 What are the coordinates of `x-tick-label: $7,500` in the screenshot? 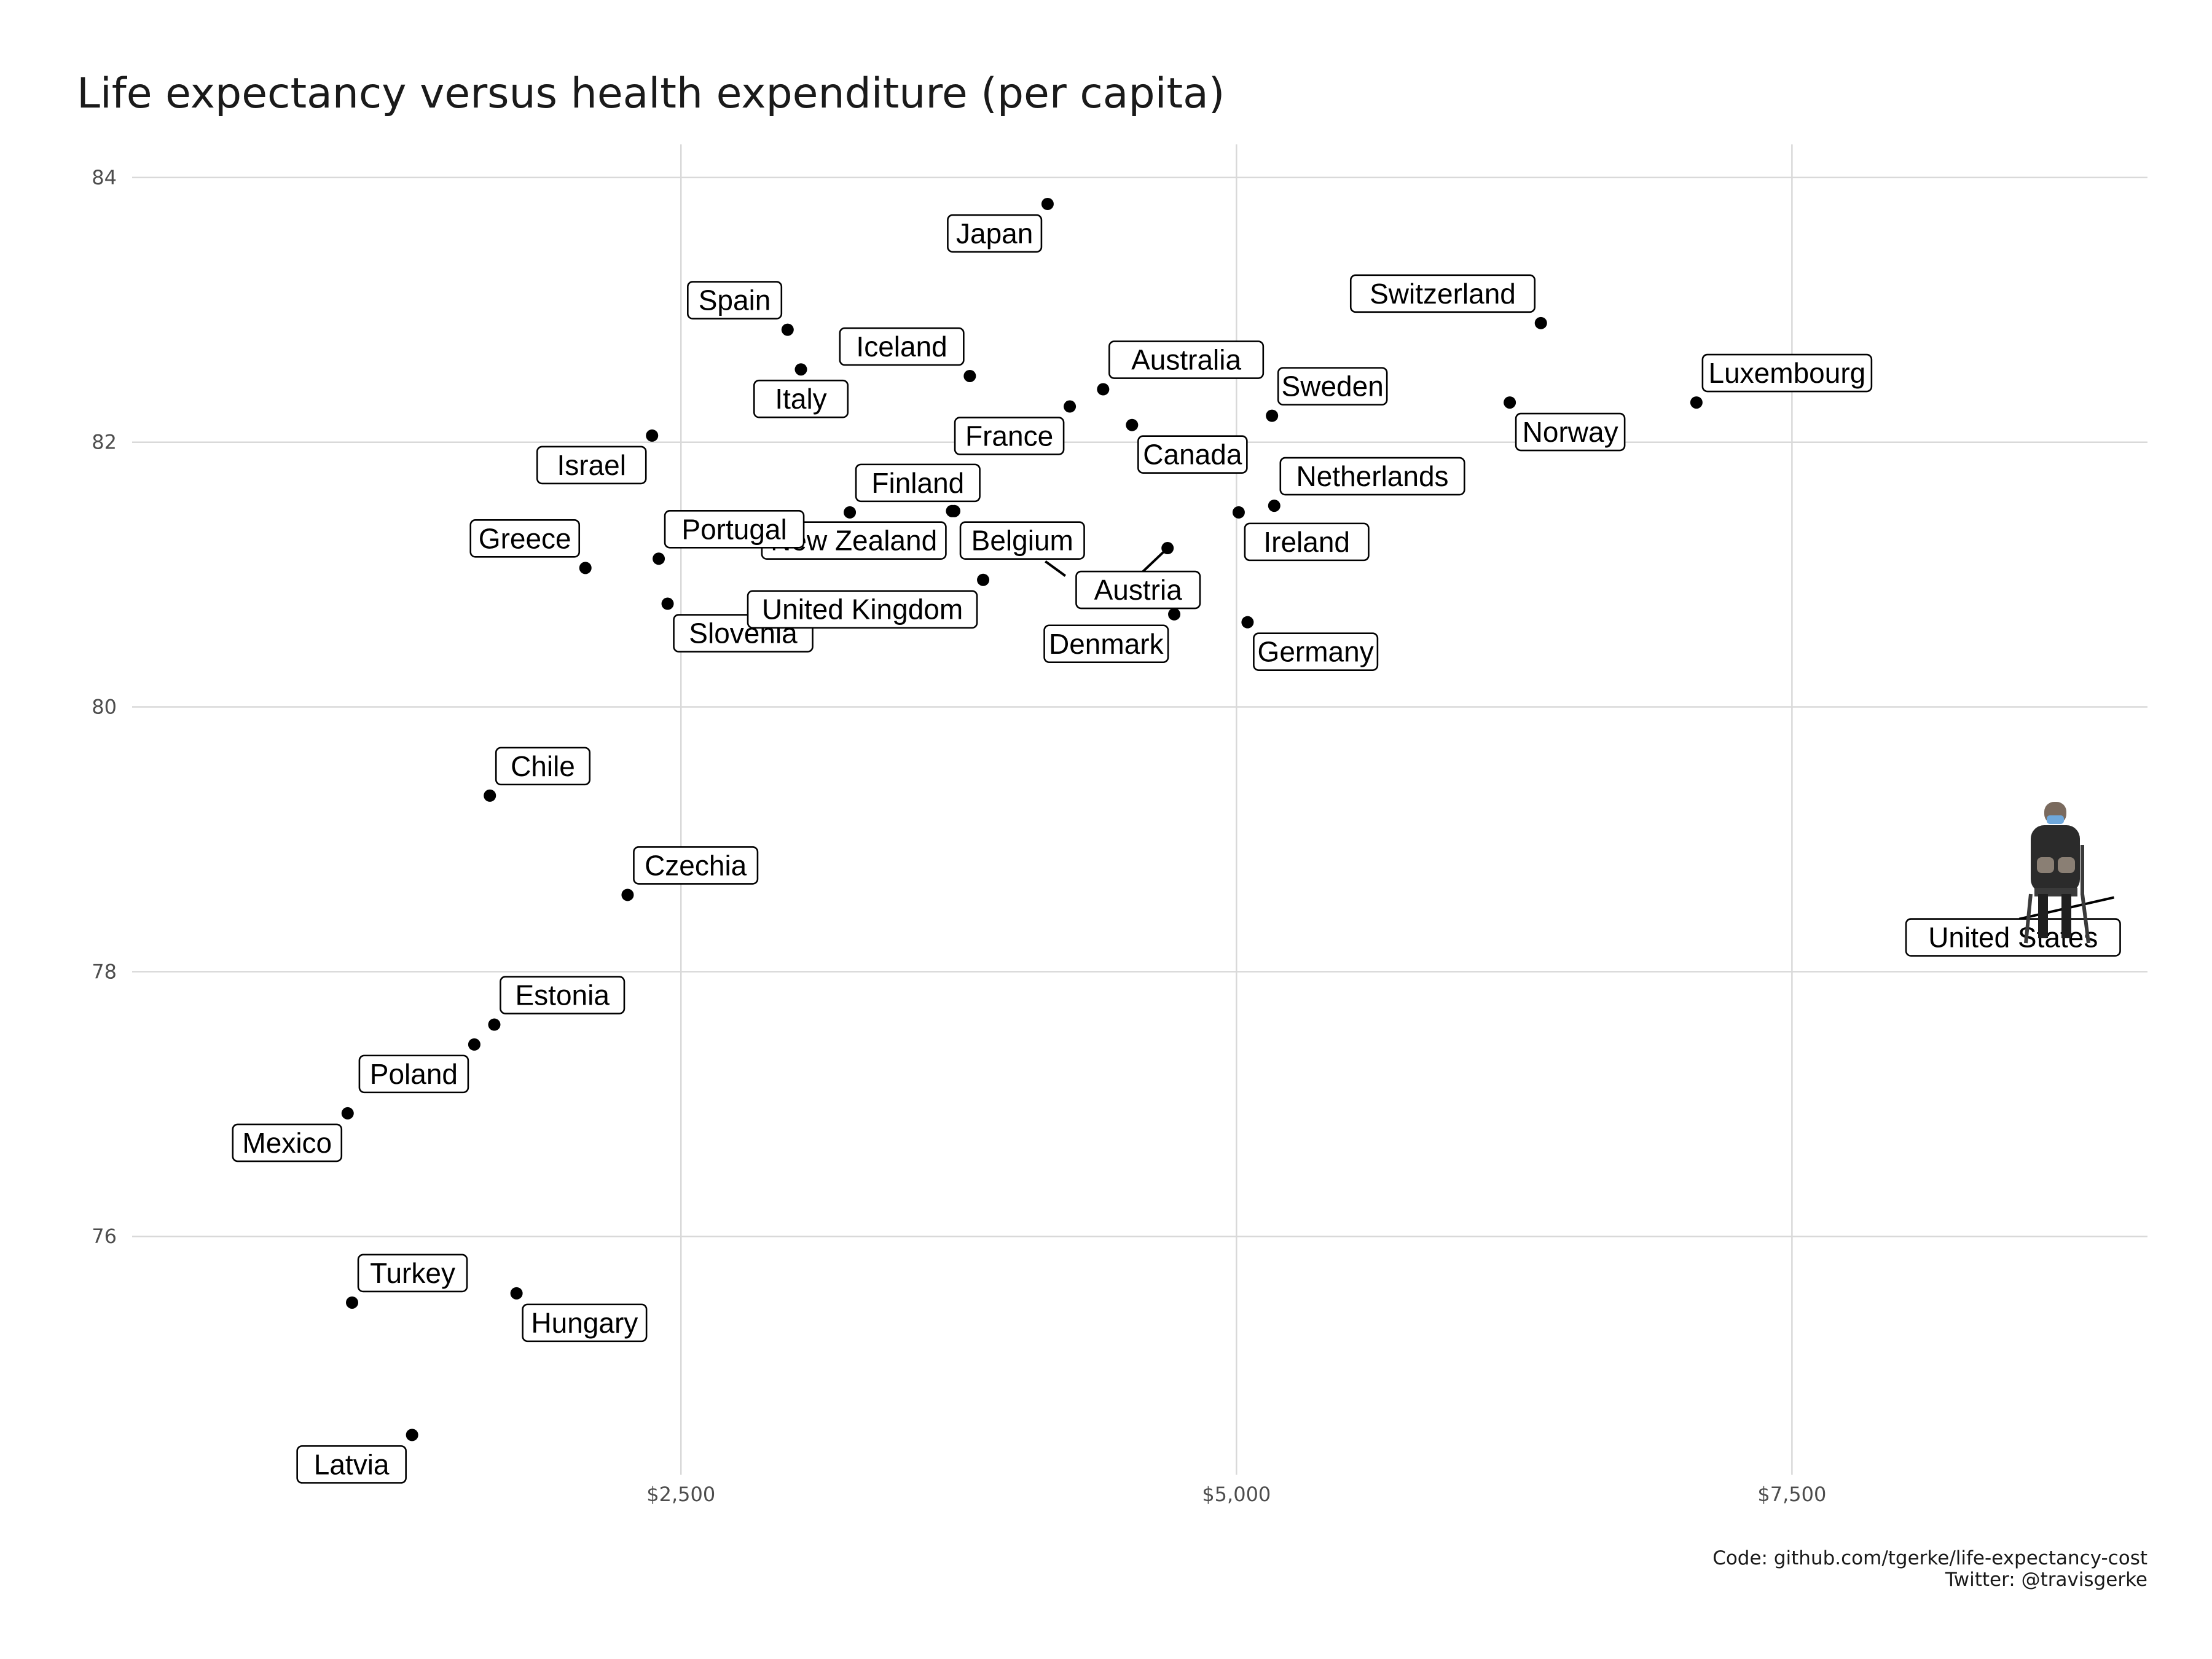 It's located at (1791, 1494).